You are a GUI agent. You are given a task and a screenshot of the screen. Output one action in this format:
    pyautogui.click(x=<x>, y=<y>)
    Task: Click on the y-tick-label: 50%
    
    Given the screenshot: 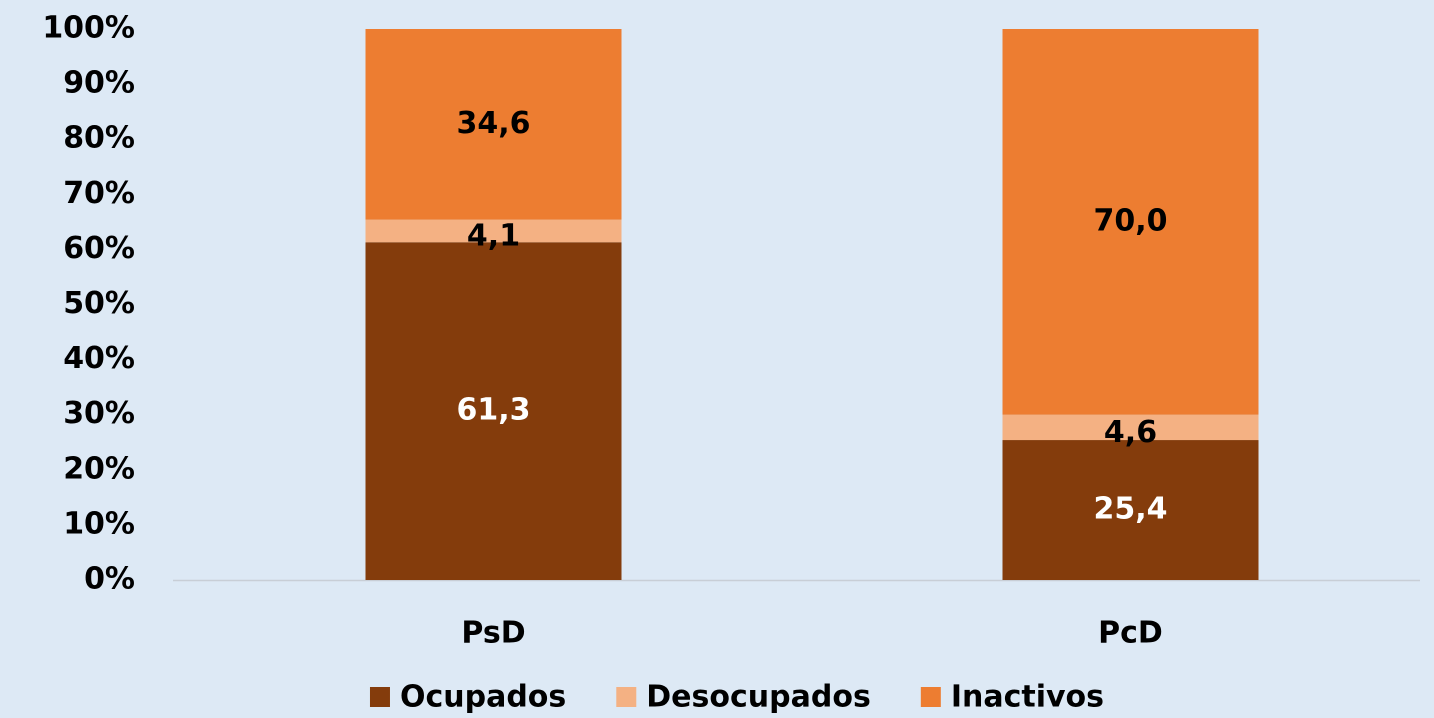 What is the action you would take?
    pyautogui.click(x=99, y=303)
    